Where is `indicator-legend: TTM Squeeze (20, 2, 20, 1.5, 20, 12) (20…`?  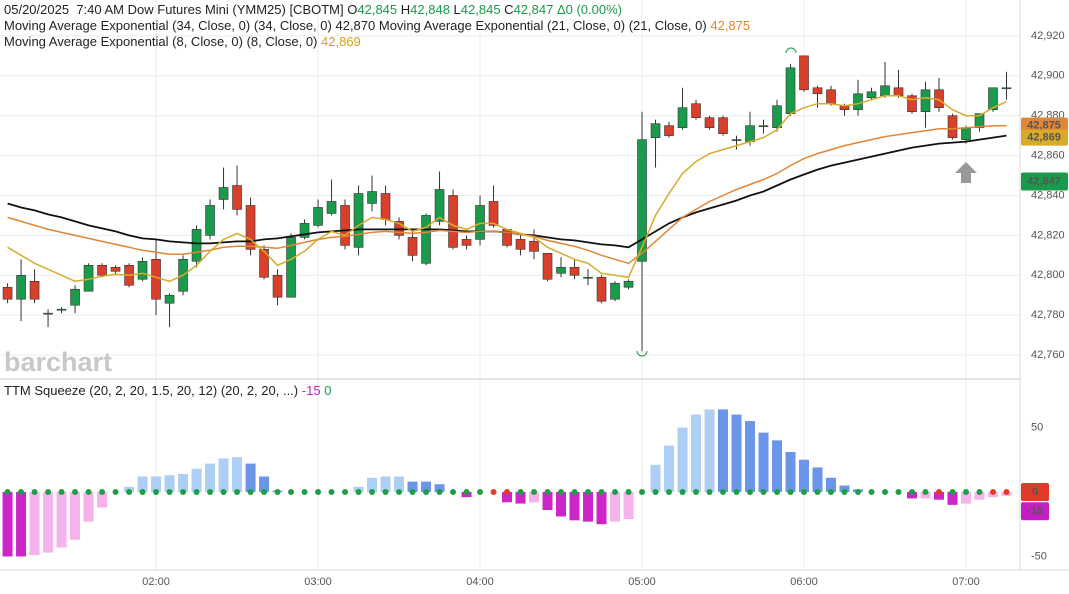
indicator-legend: TTM Squeeze (20, 2, 20, 1.5, 20, 12) (20… is located at coordinates (167, 391).